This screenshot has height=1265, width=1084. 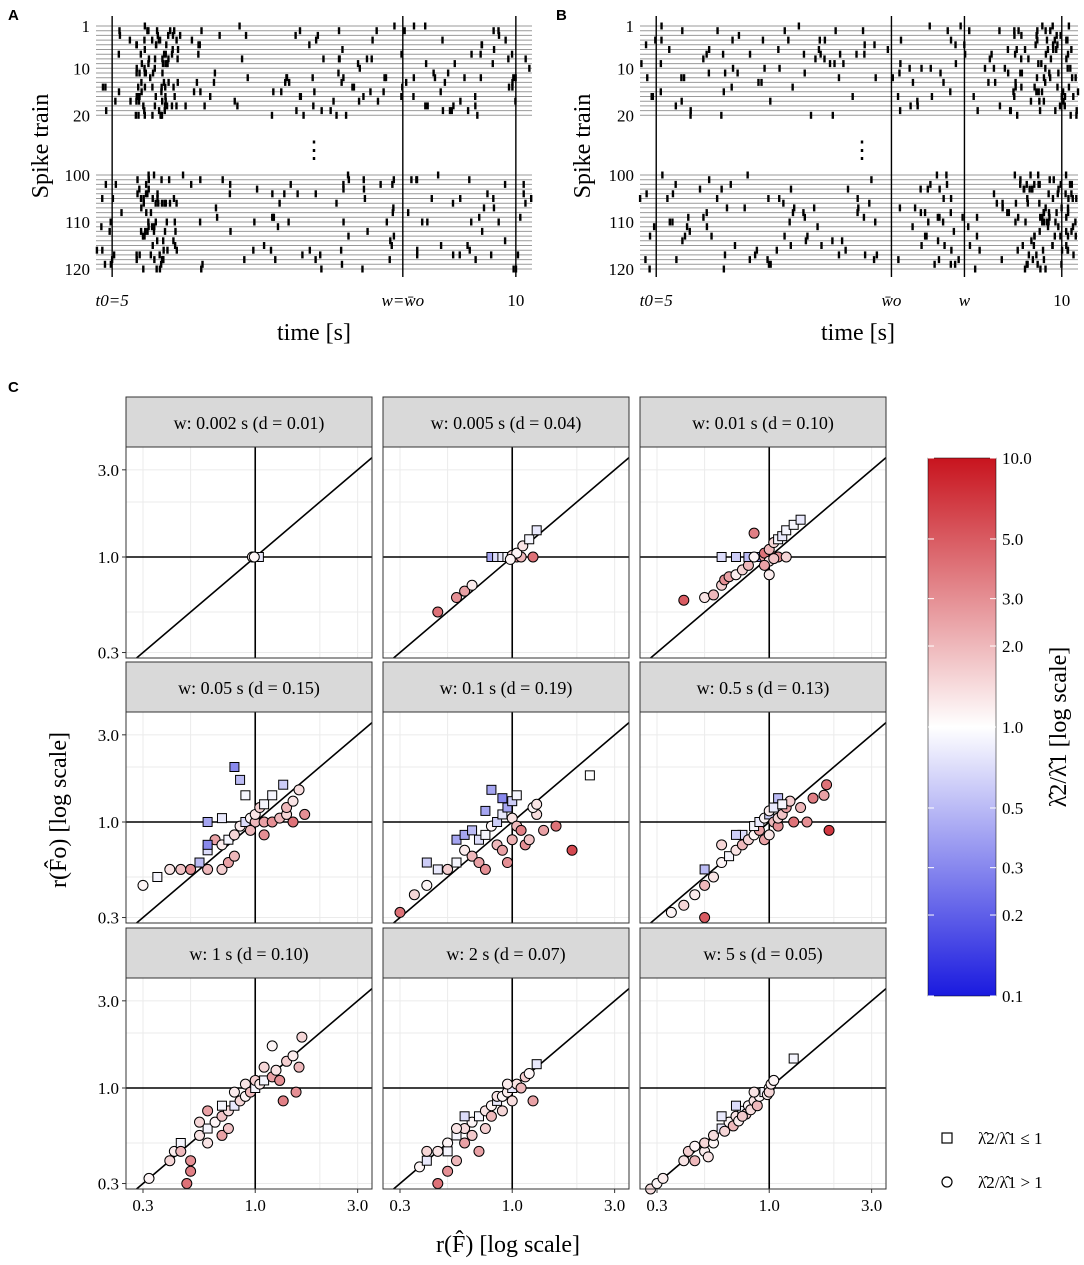 I want to click on raster-x-tick-label: w, so click(x=965, y=300).